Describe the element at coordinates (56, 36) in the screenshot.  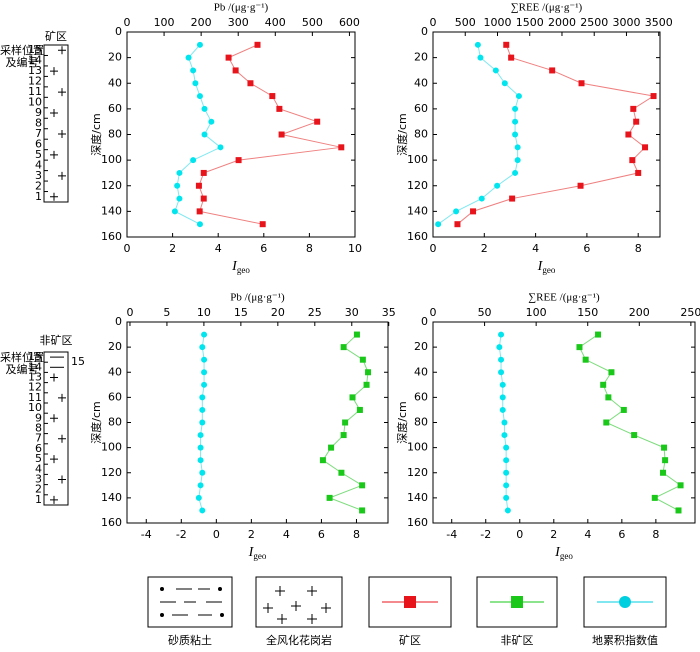
I see `strata-title: 矿区` at that location.